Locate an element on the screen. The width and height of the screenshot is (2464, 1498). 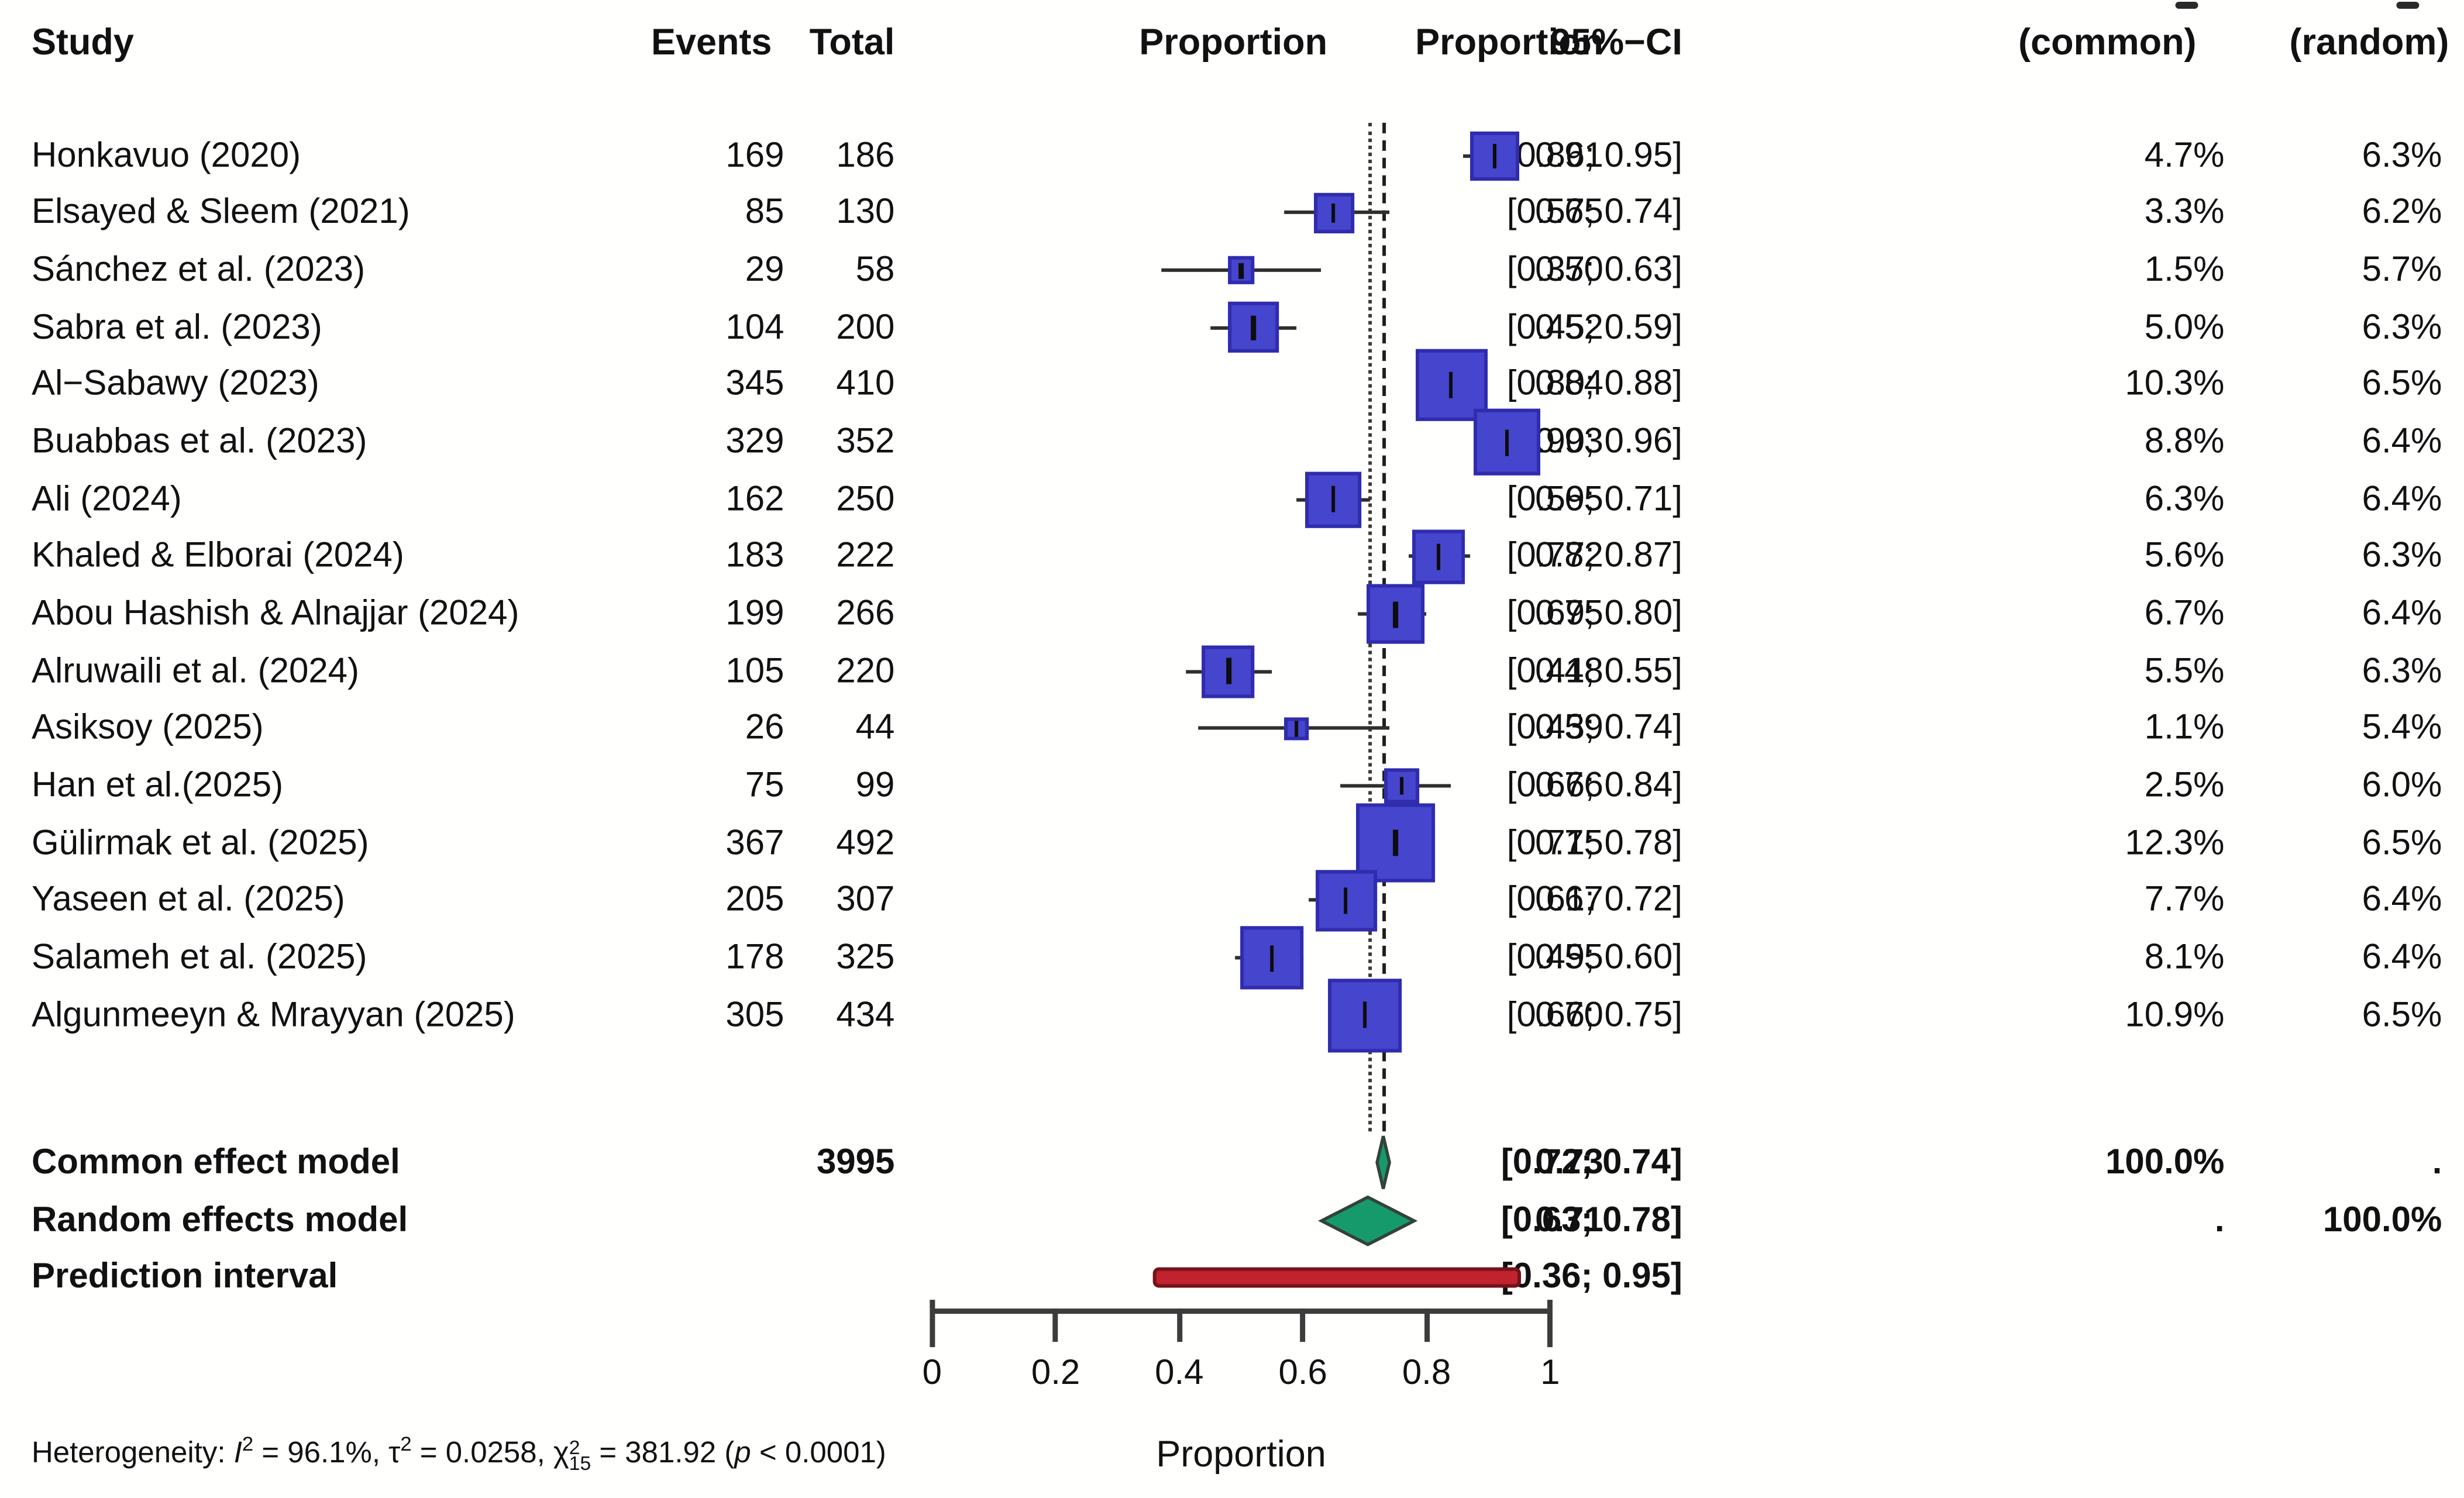
x-axis-tick-label: 0 is located at coordinates (932, 1374).